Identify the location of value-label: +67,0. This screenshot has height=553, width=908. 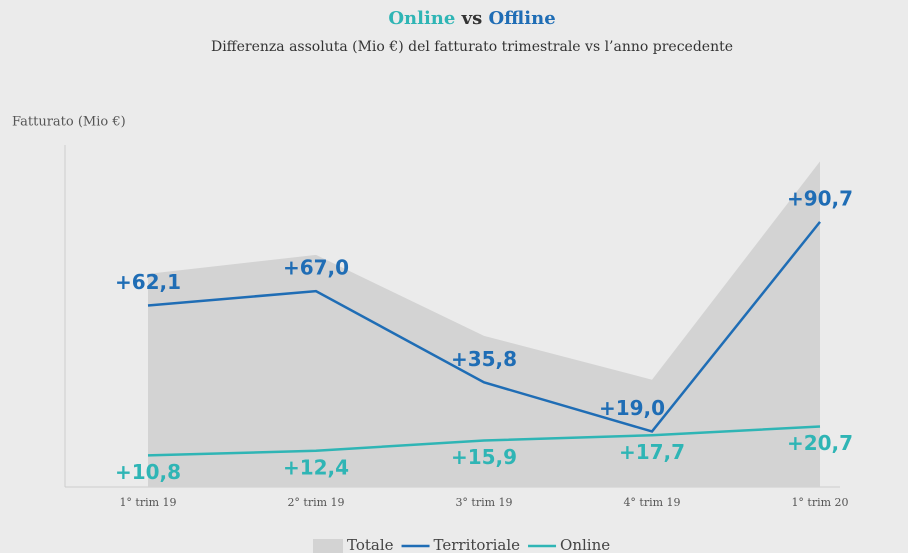
(316, 268).